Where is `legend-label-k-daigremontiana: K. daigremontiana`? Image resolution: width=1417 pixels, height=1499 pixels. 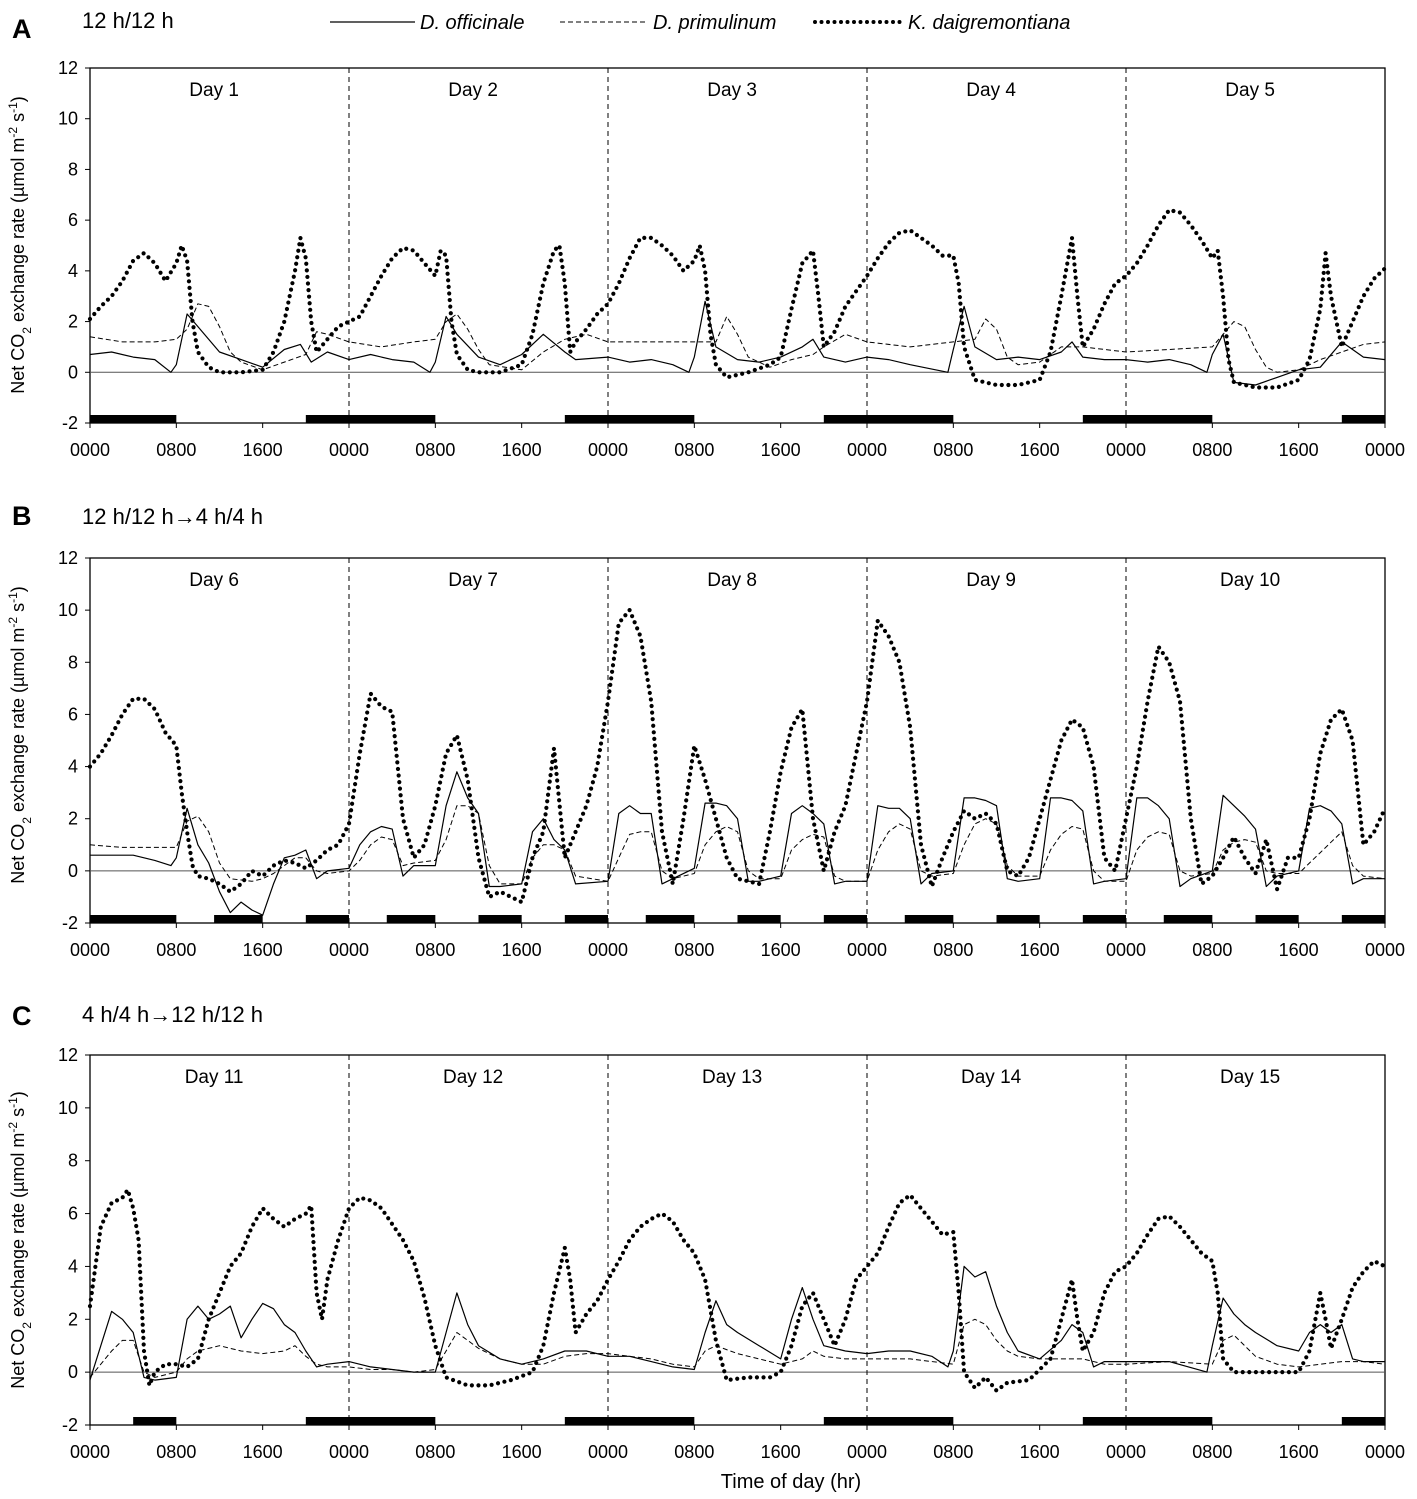 legend-label-k-daigremontiana: K. daigremontiana is located at coordinates (989, 23).